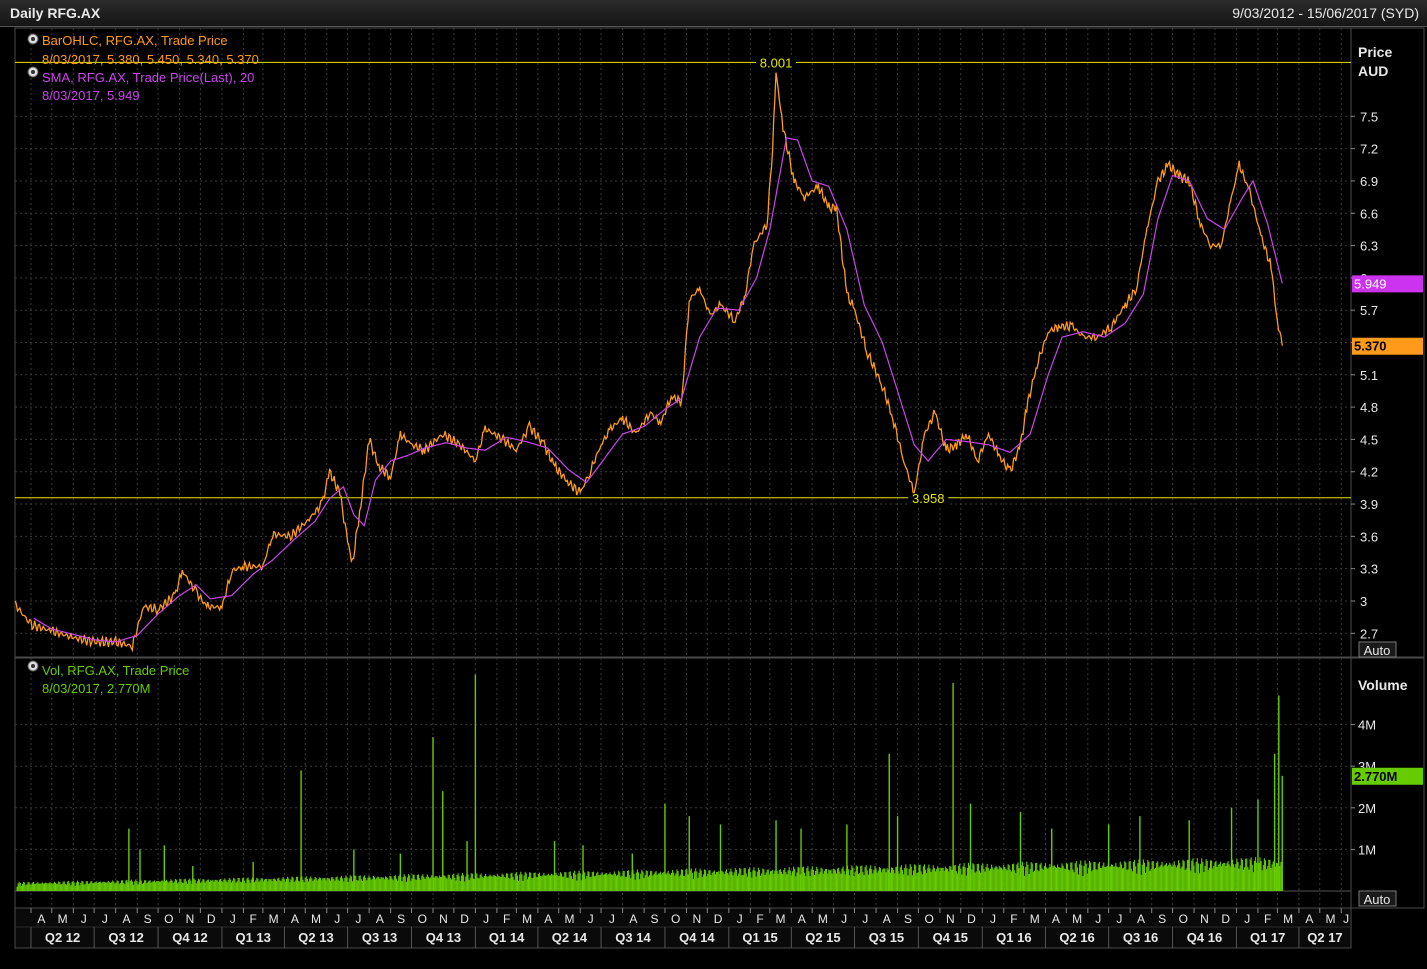  I want to click on price-tick-label: 6.9, so click(1369, 181).